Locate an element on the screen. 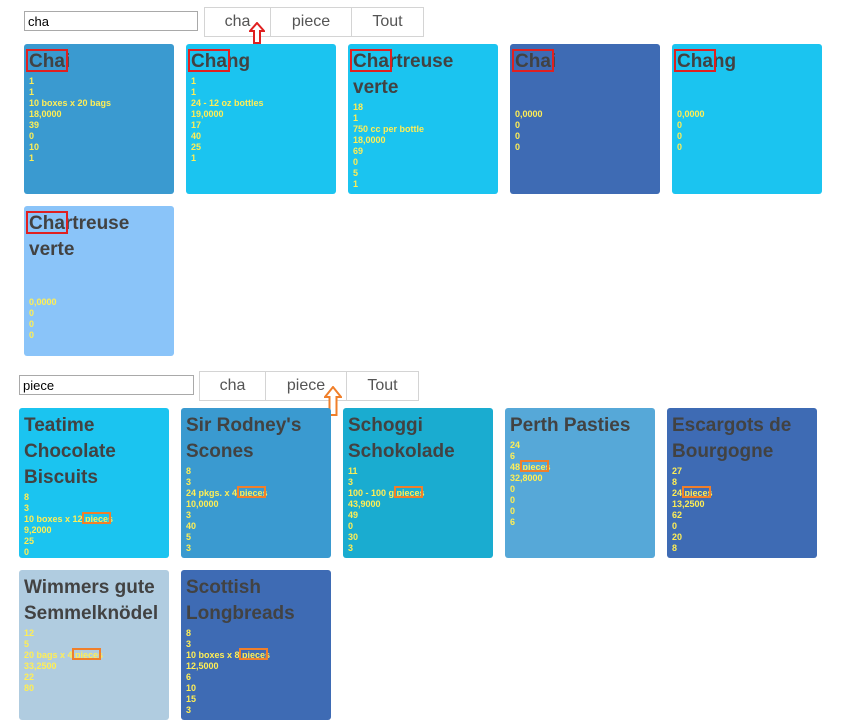  product-value: 33,2500 is located at coordinates (40, 666).